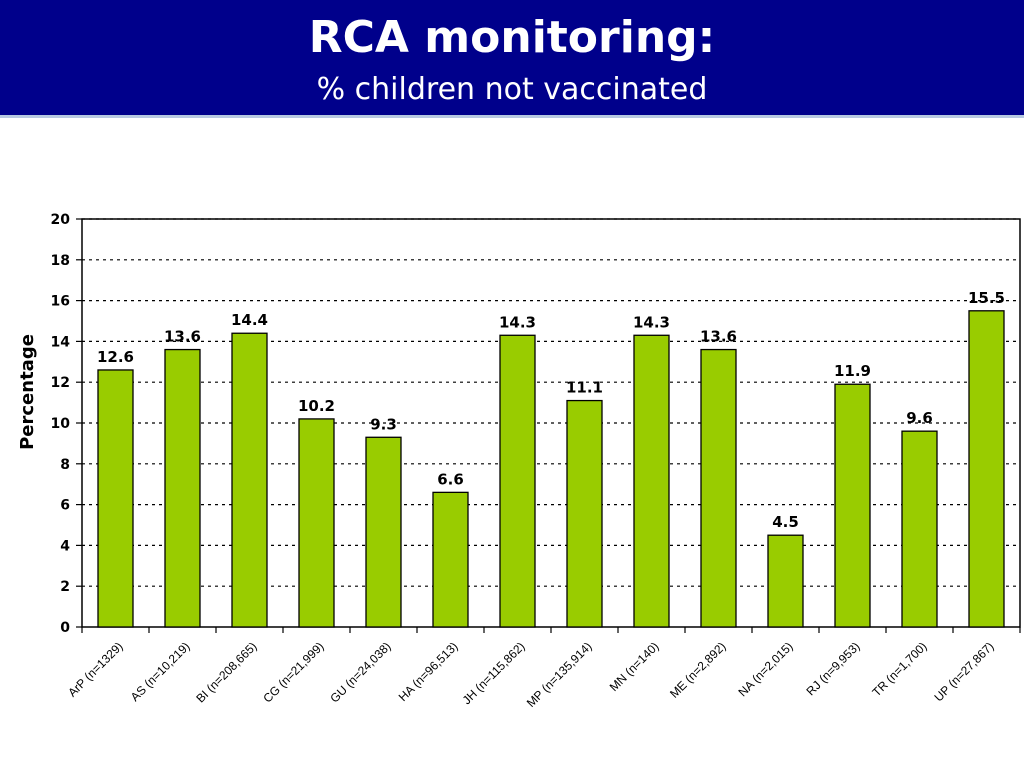 The width and height of the screenshot is (1024, 768). What do you see at coordinates (494, 673) in the screenshot?
I see `category-label: JH (n=115,862)` at bounding box center [494, 673].